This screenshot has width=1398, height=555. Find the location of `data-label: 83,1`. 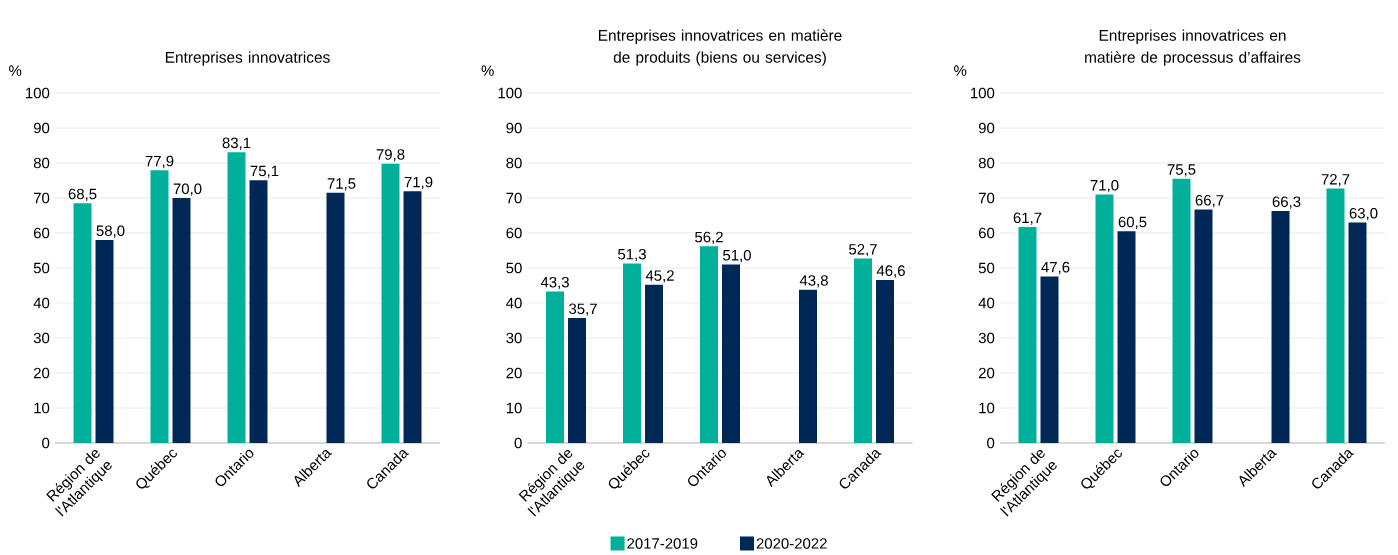

data-label: 83,1 is located at coordinates (236, 144).